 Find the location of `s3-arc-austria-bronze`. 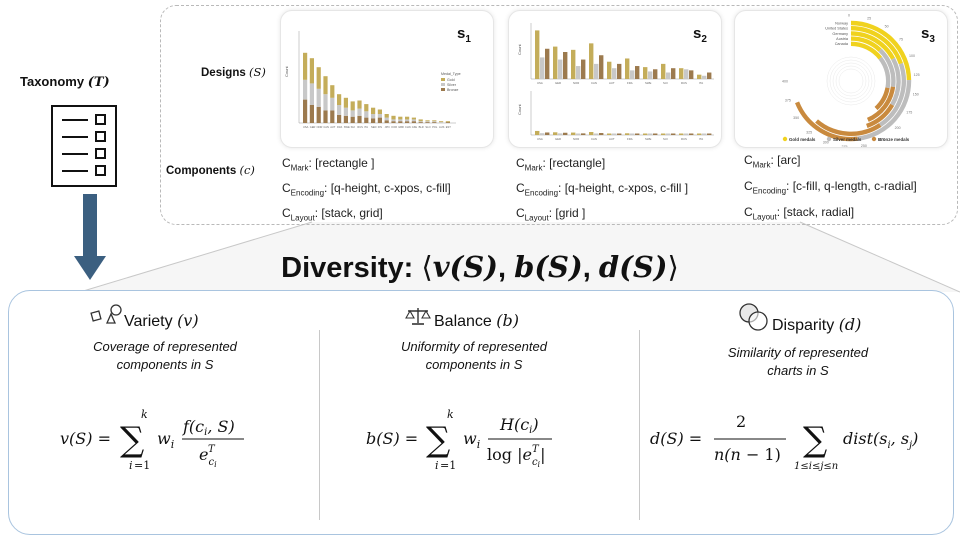

s3-arc-austria-bronze is located at coordinates (881, 104).